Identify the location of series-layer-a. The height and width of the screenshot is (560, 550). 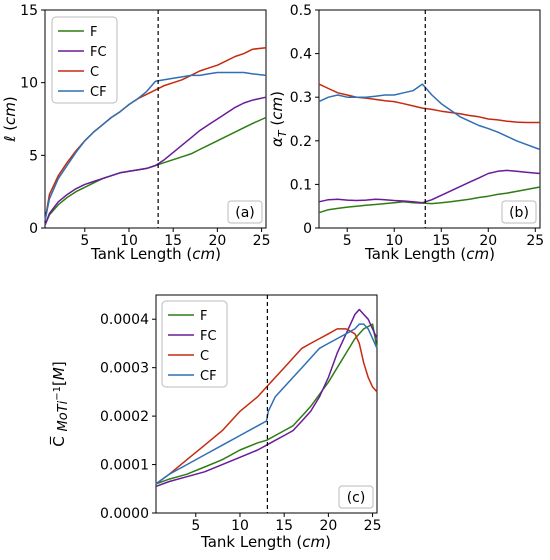
(155, 136).